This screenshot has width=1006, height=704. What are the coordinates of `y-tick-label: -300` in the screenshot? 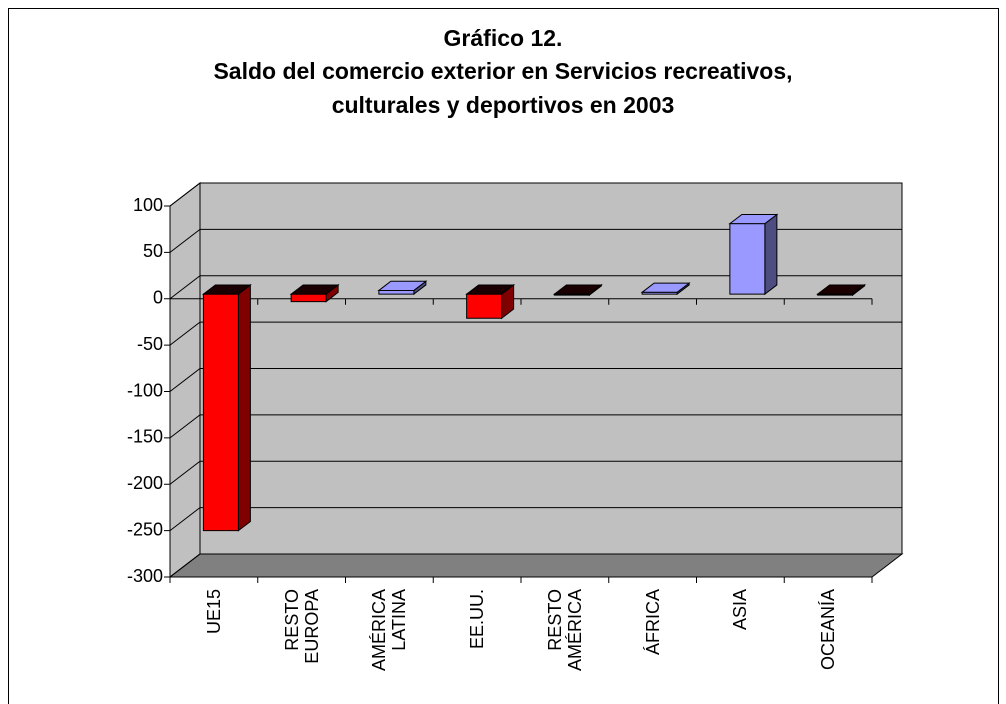 It's located at (145, 576).